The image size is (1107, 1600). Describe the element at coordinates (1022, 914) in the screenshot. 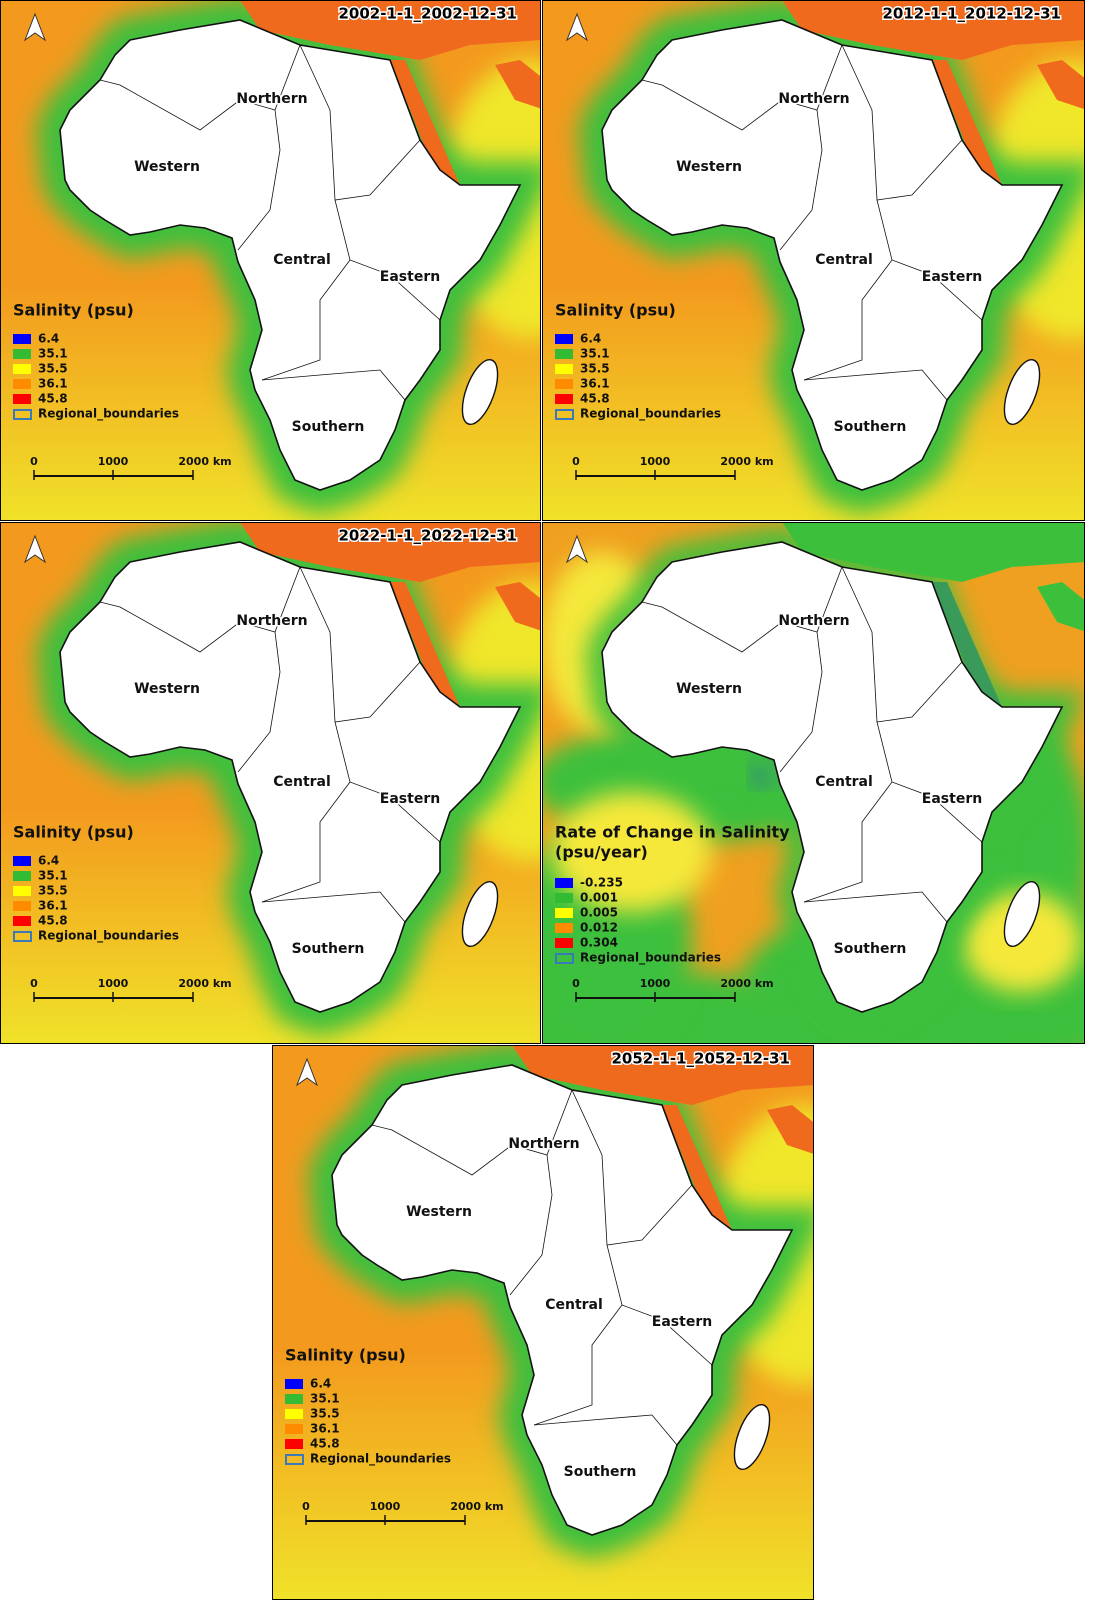

I see `madagascar` at that location.